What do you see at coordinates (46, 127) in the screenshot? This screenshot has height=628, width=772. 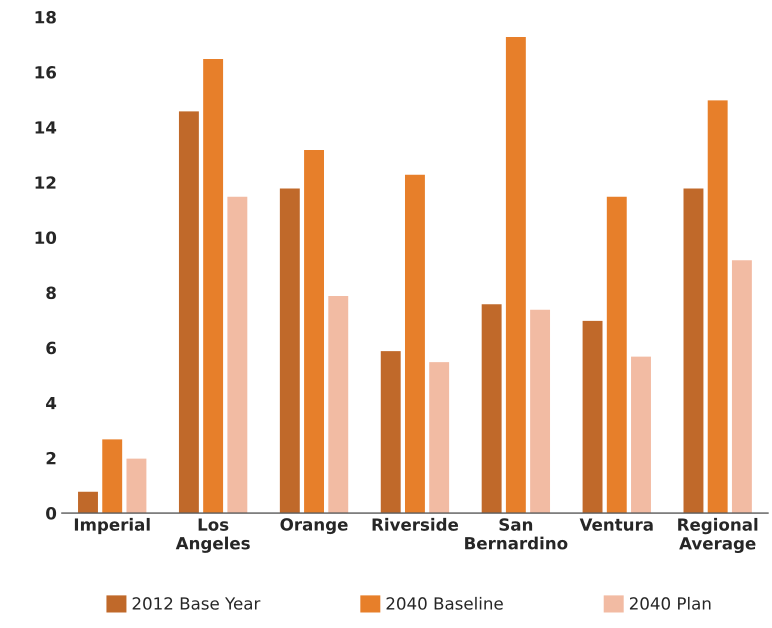 I see `y-tick-label: 14` at bounding box center [46, 127].